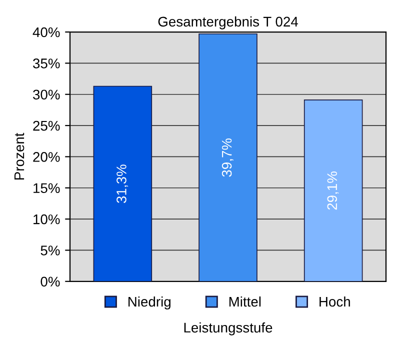 Image resolution: width=400 pixels, height=337 pixels. What do you see at coordinates (46, 63) in the screenshot?
I see `y-tick-label: 35%` at bounding box center [46, 63].